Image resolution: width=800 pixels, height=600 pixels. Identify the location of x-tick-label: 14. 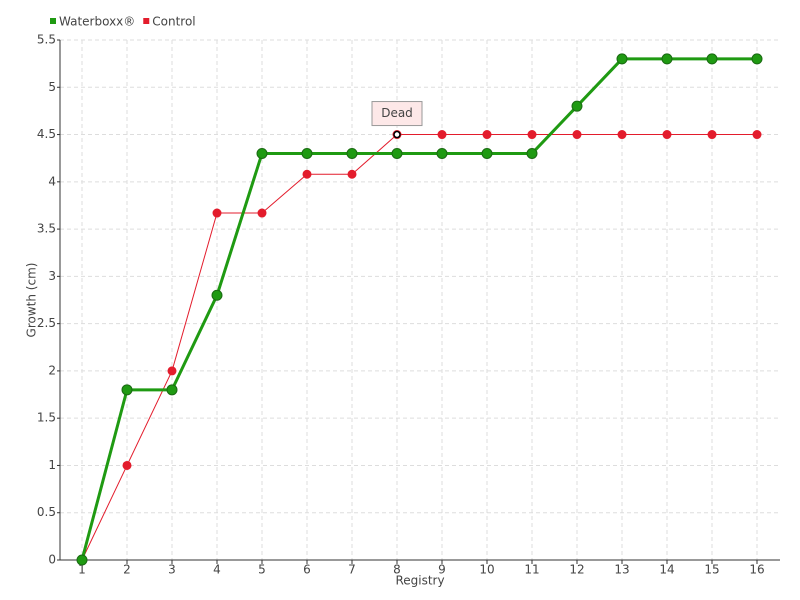
(666, 570).